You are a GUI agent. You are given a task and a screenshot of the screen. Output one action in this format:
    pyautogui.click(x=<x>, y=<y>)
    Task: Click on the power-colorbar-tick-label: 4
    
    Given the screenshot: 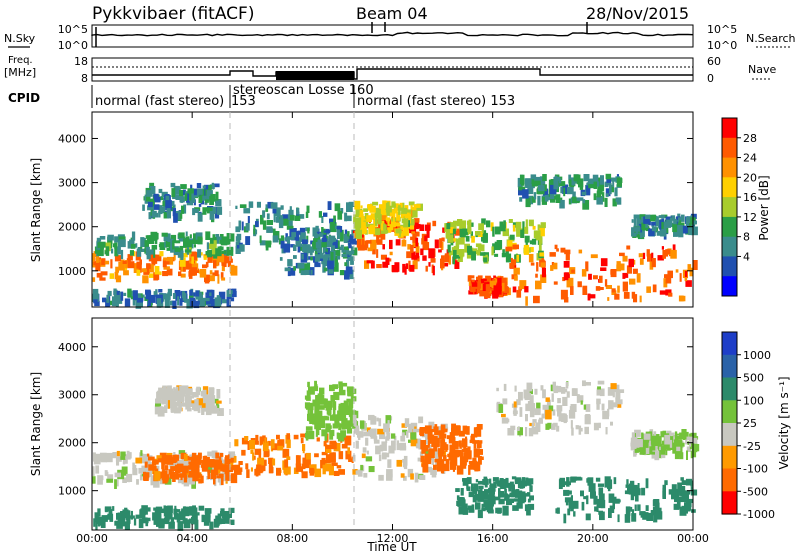 What is the action you would take?
    pyautogui.click(x=746, y=256)
    